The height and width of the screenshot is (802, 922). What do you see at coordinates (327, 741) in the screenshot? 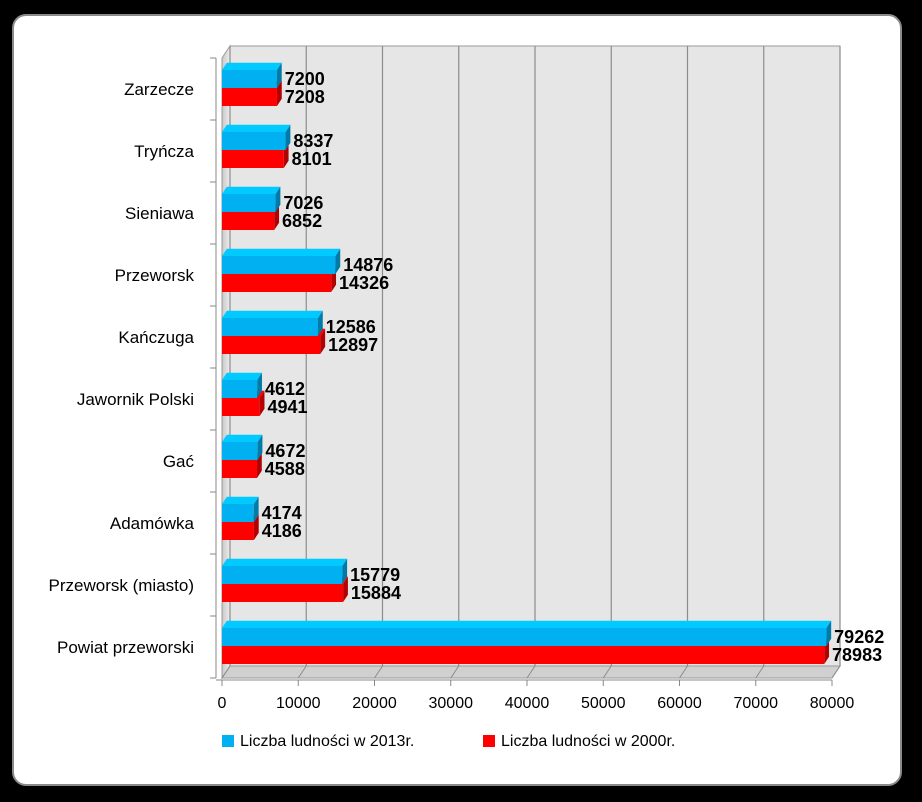
I see `legend-label-0: Liczba ludności w 2013r.` at bounding box center [327, 741].